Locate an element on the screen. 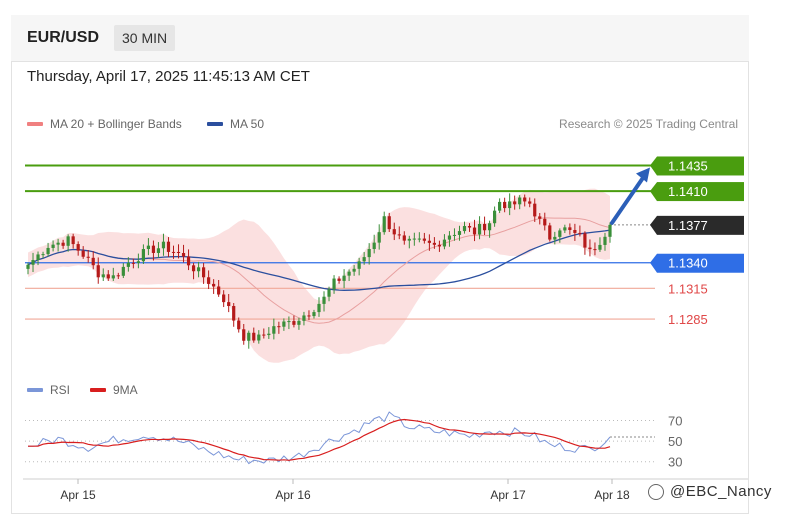  legend-rsi-ma: 9MA is located at coordinates (114, 390).